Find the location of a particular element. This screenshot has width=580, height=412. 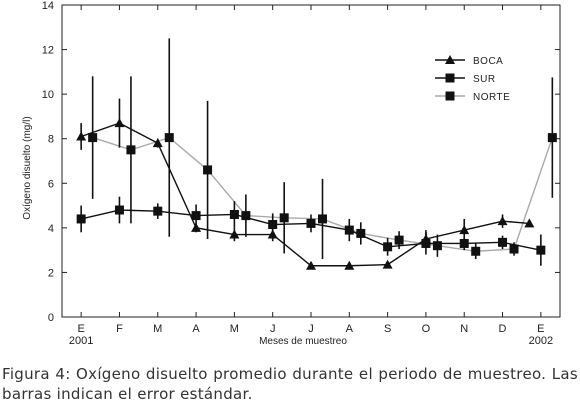

x-tick-label: S is located at coordinates (387, 329).